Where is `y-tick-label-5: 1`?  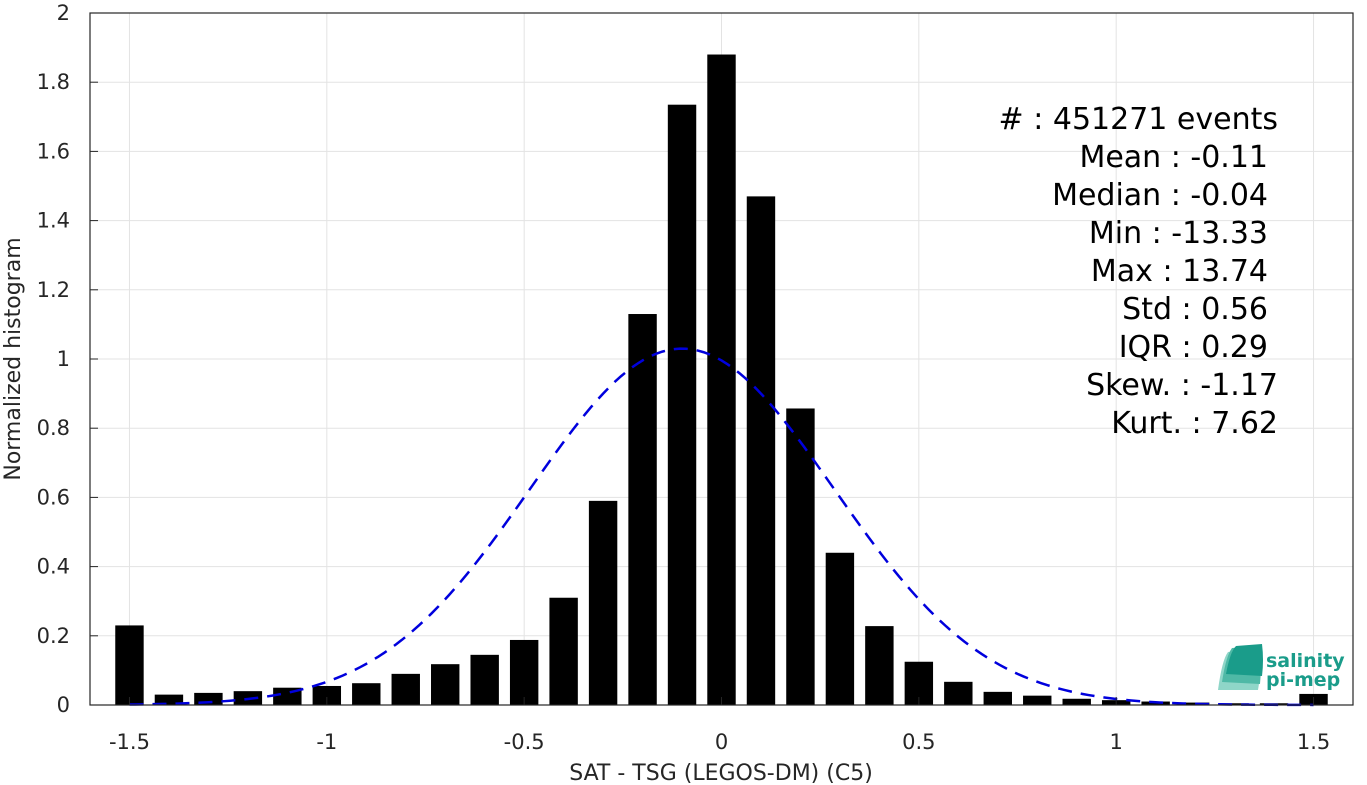
y-tick-label-5: 1 is located at coordinates (63, 359).